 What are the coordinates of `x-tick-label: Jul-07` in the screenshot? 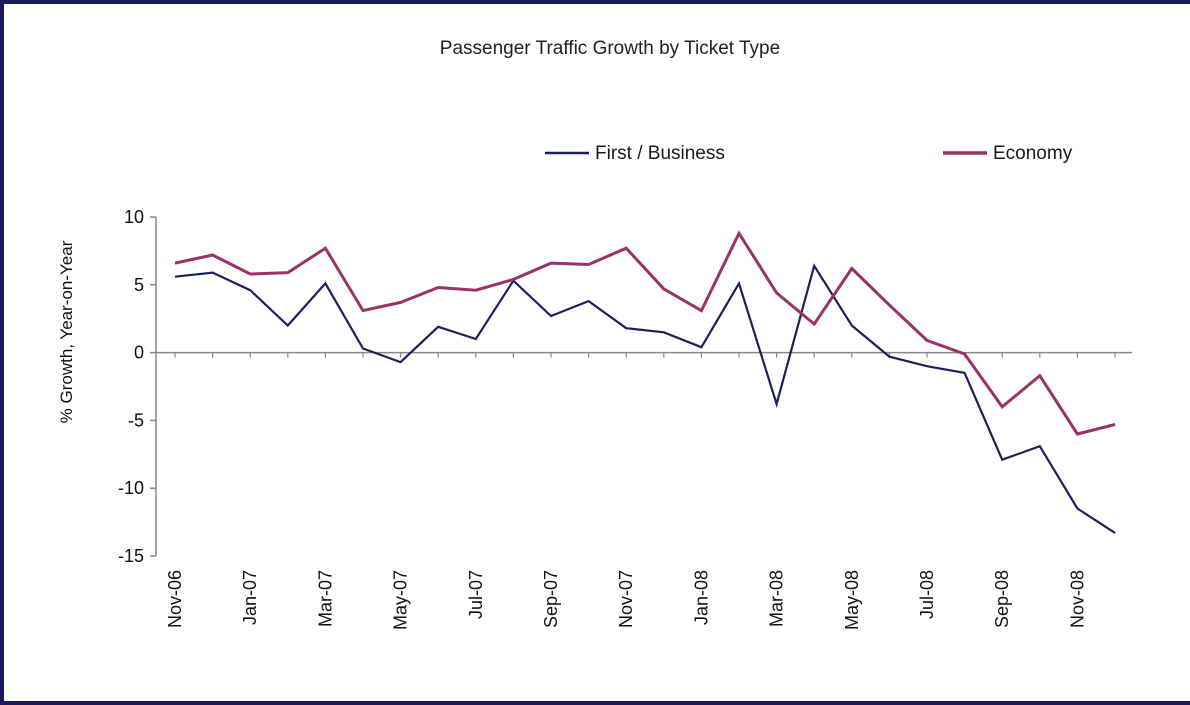 It's located at (476, 594).